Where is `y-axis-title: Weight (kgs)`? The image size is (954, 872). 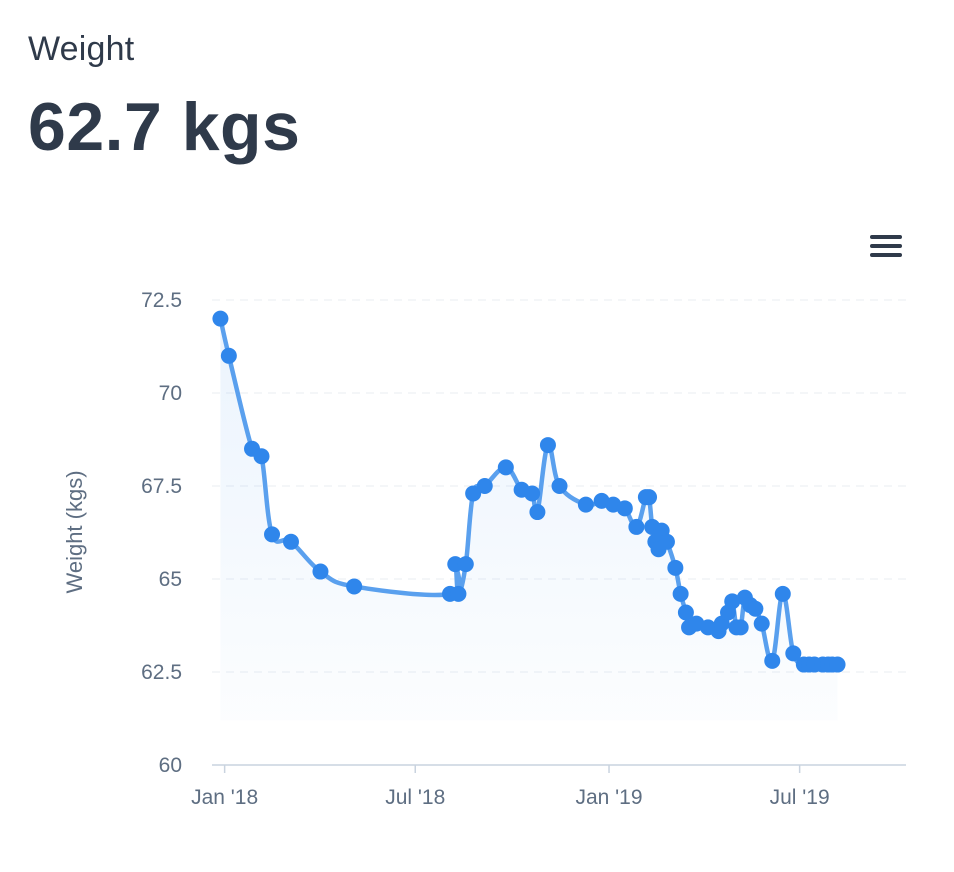 y-axis-title: Weight (kgs) is located at coordinates (74, 531).